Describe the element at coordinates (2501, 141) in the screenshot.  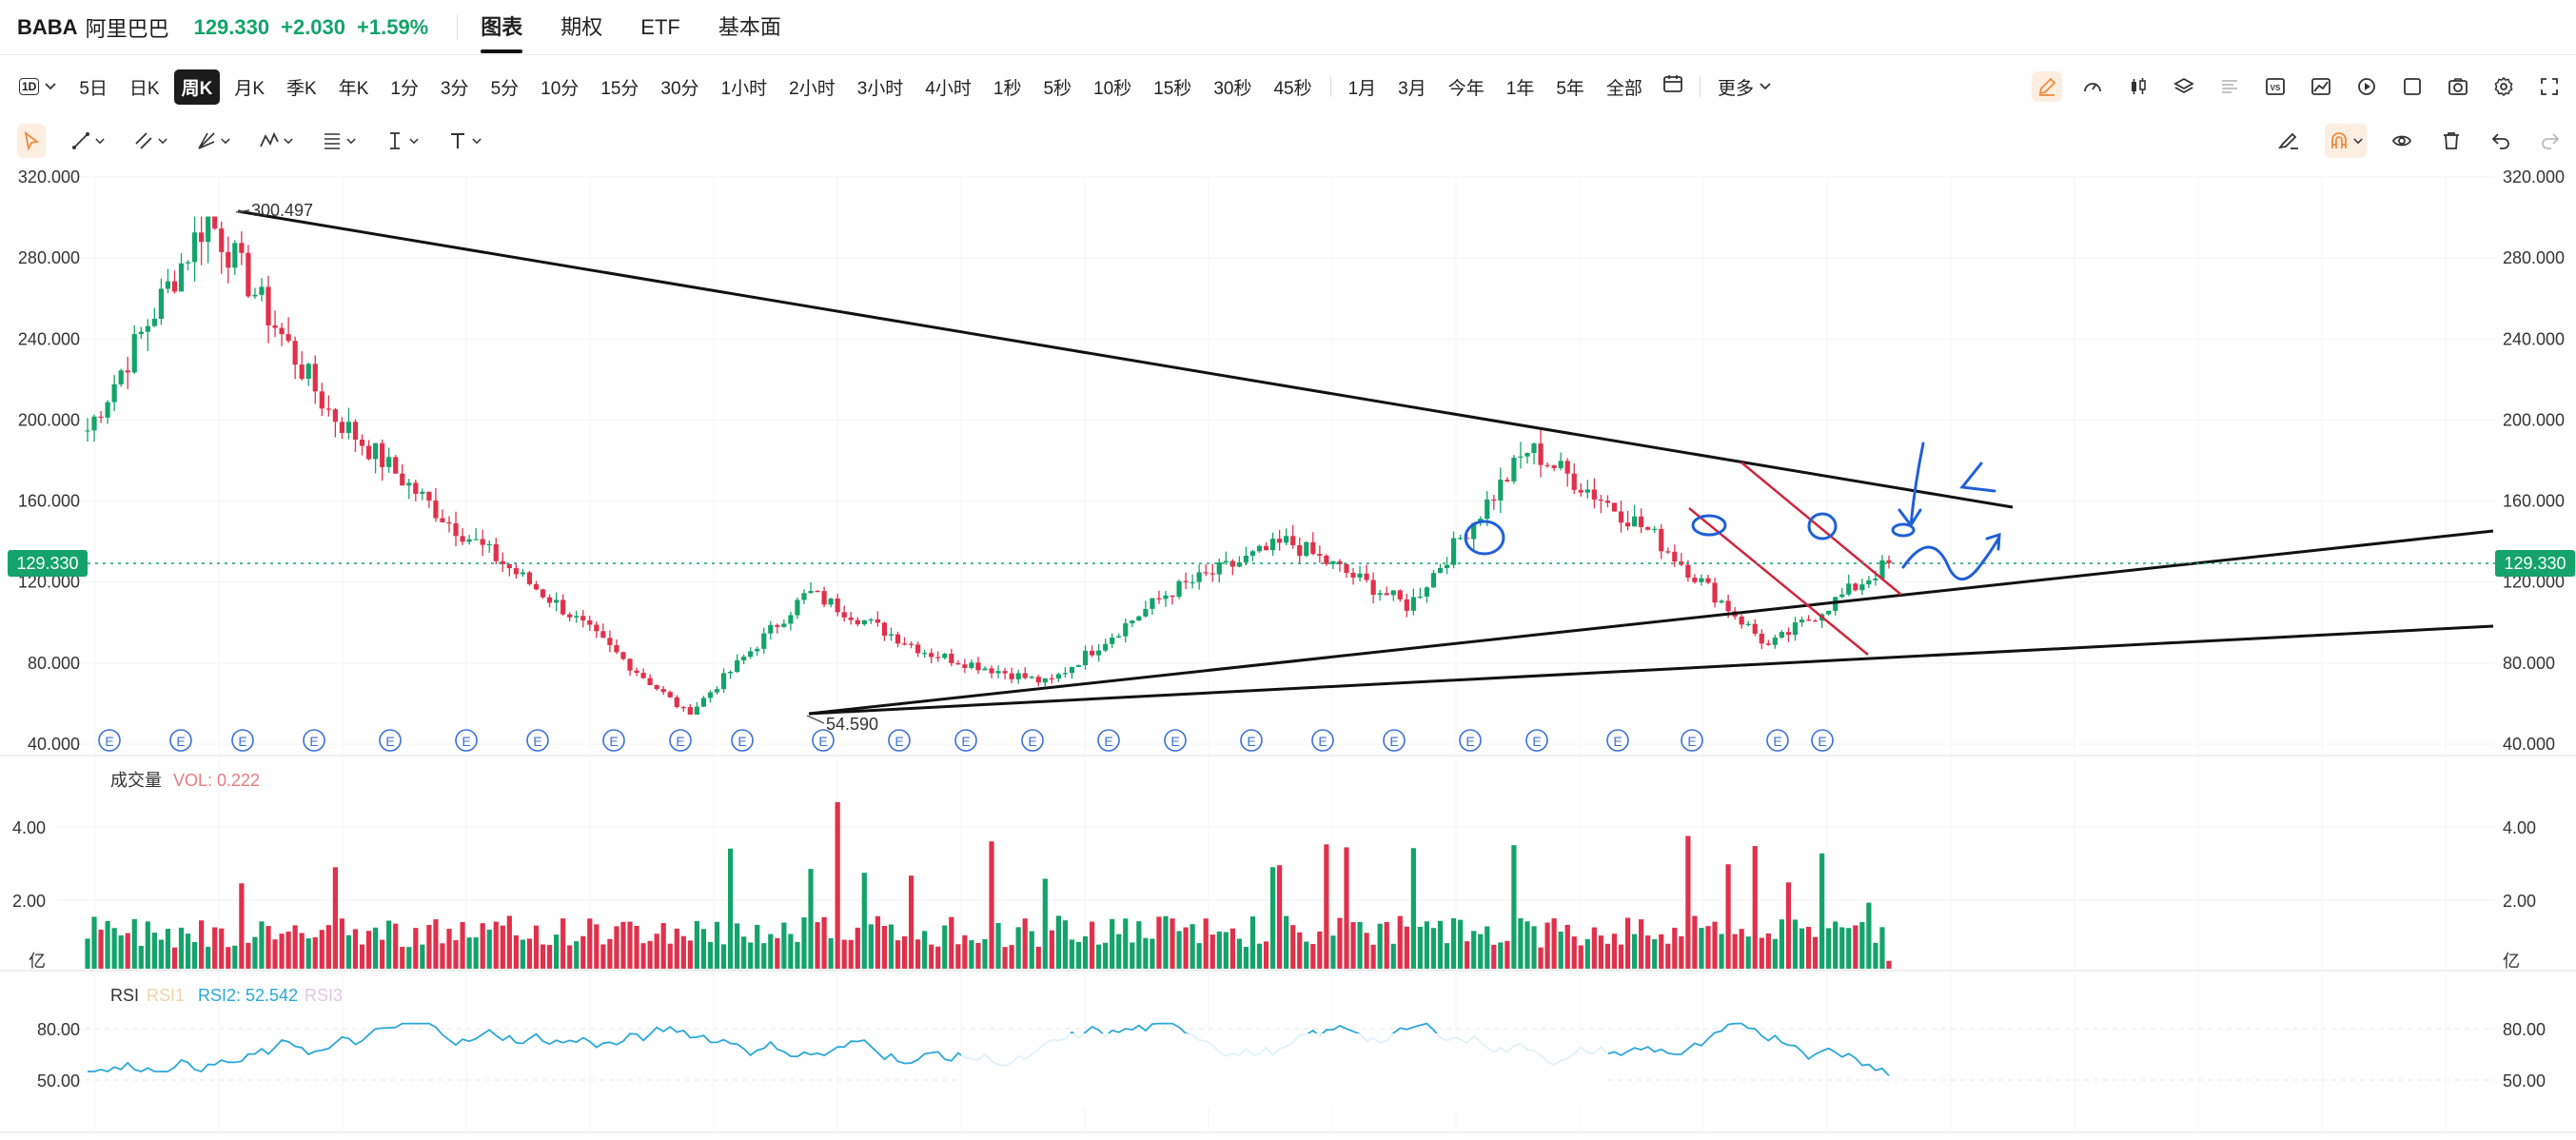
I see `undo-button` at that location.